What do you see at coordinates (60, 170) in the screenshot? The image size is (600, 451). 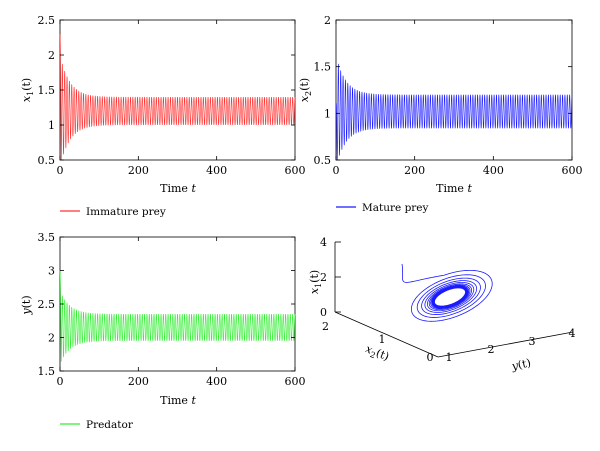 I see `x-tick-label-immature-prey-0: 0` at bounding box center [60, 170].